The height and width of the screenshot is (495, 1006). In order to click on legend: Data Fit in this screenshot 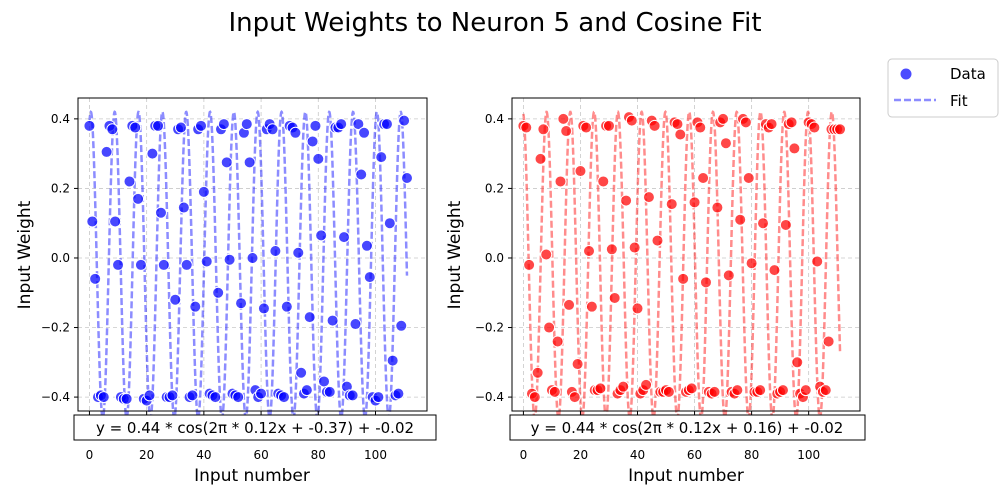, I will do `click(943, 88)`.